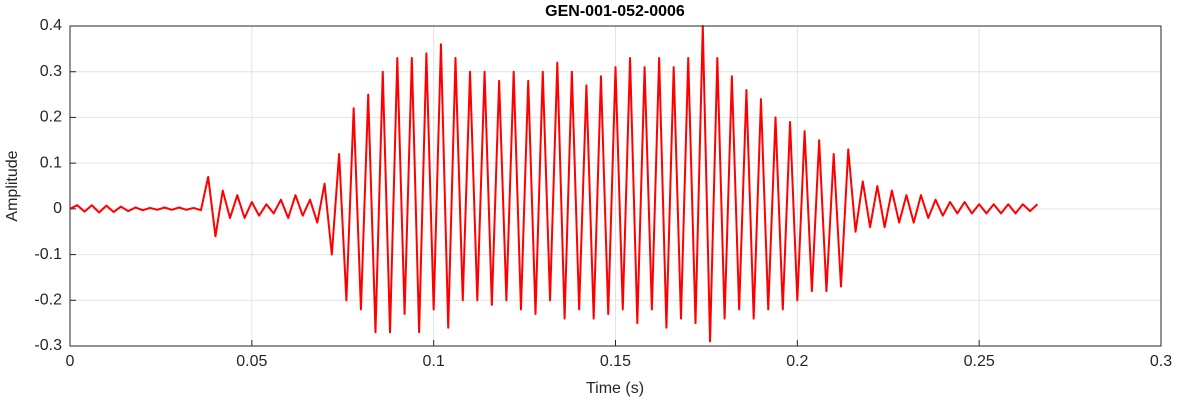 Image resolution: width=1177 pixels, height=404 pixels. Describe the element at coordinates (251, 361) in the screenshot. I see `x-tick-label: 0.05` at that location.